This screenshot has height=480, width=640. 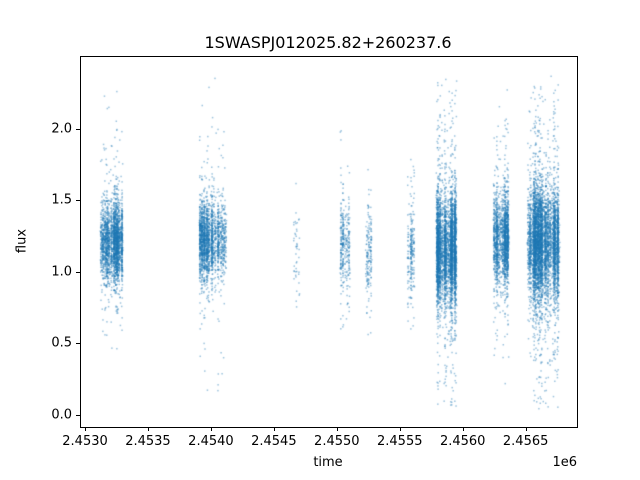 I want to click on x-tick-label: 2.4560, so click(x=462, y=441).